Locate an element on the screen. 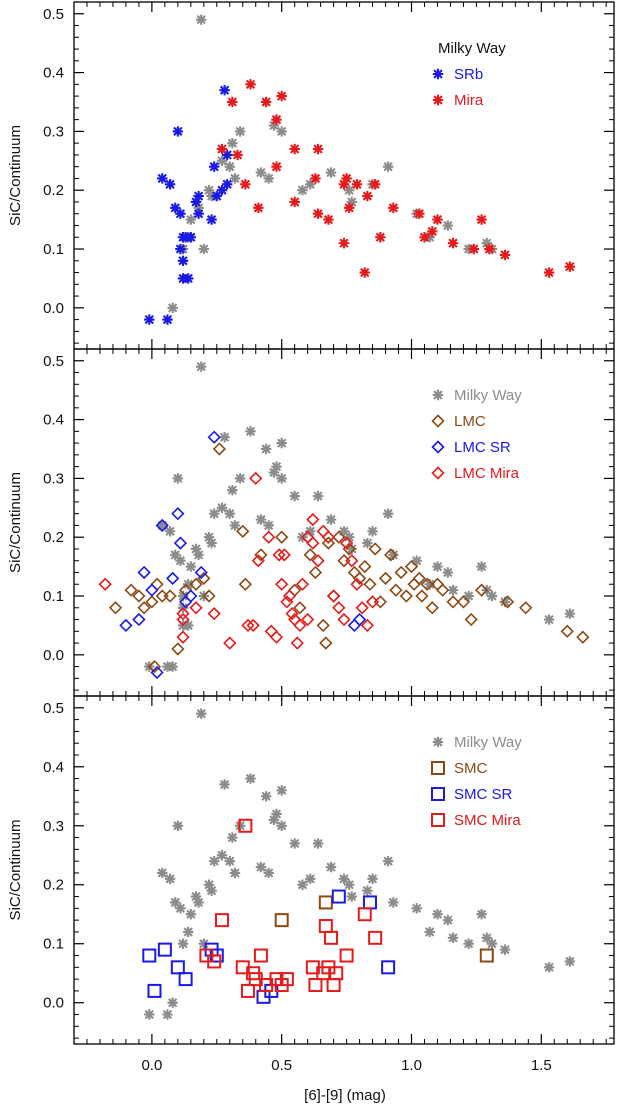  legend-entry-label: LMC Mira is located at coordinates (487, 473).